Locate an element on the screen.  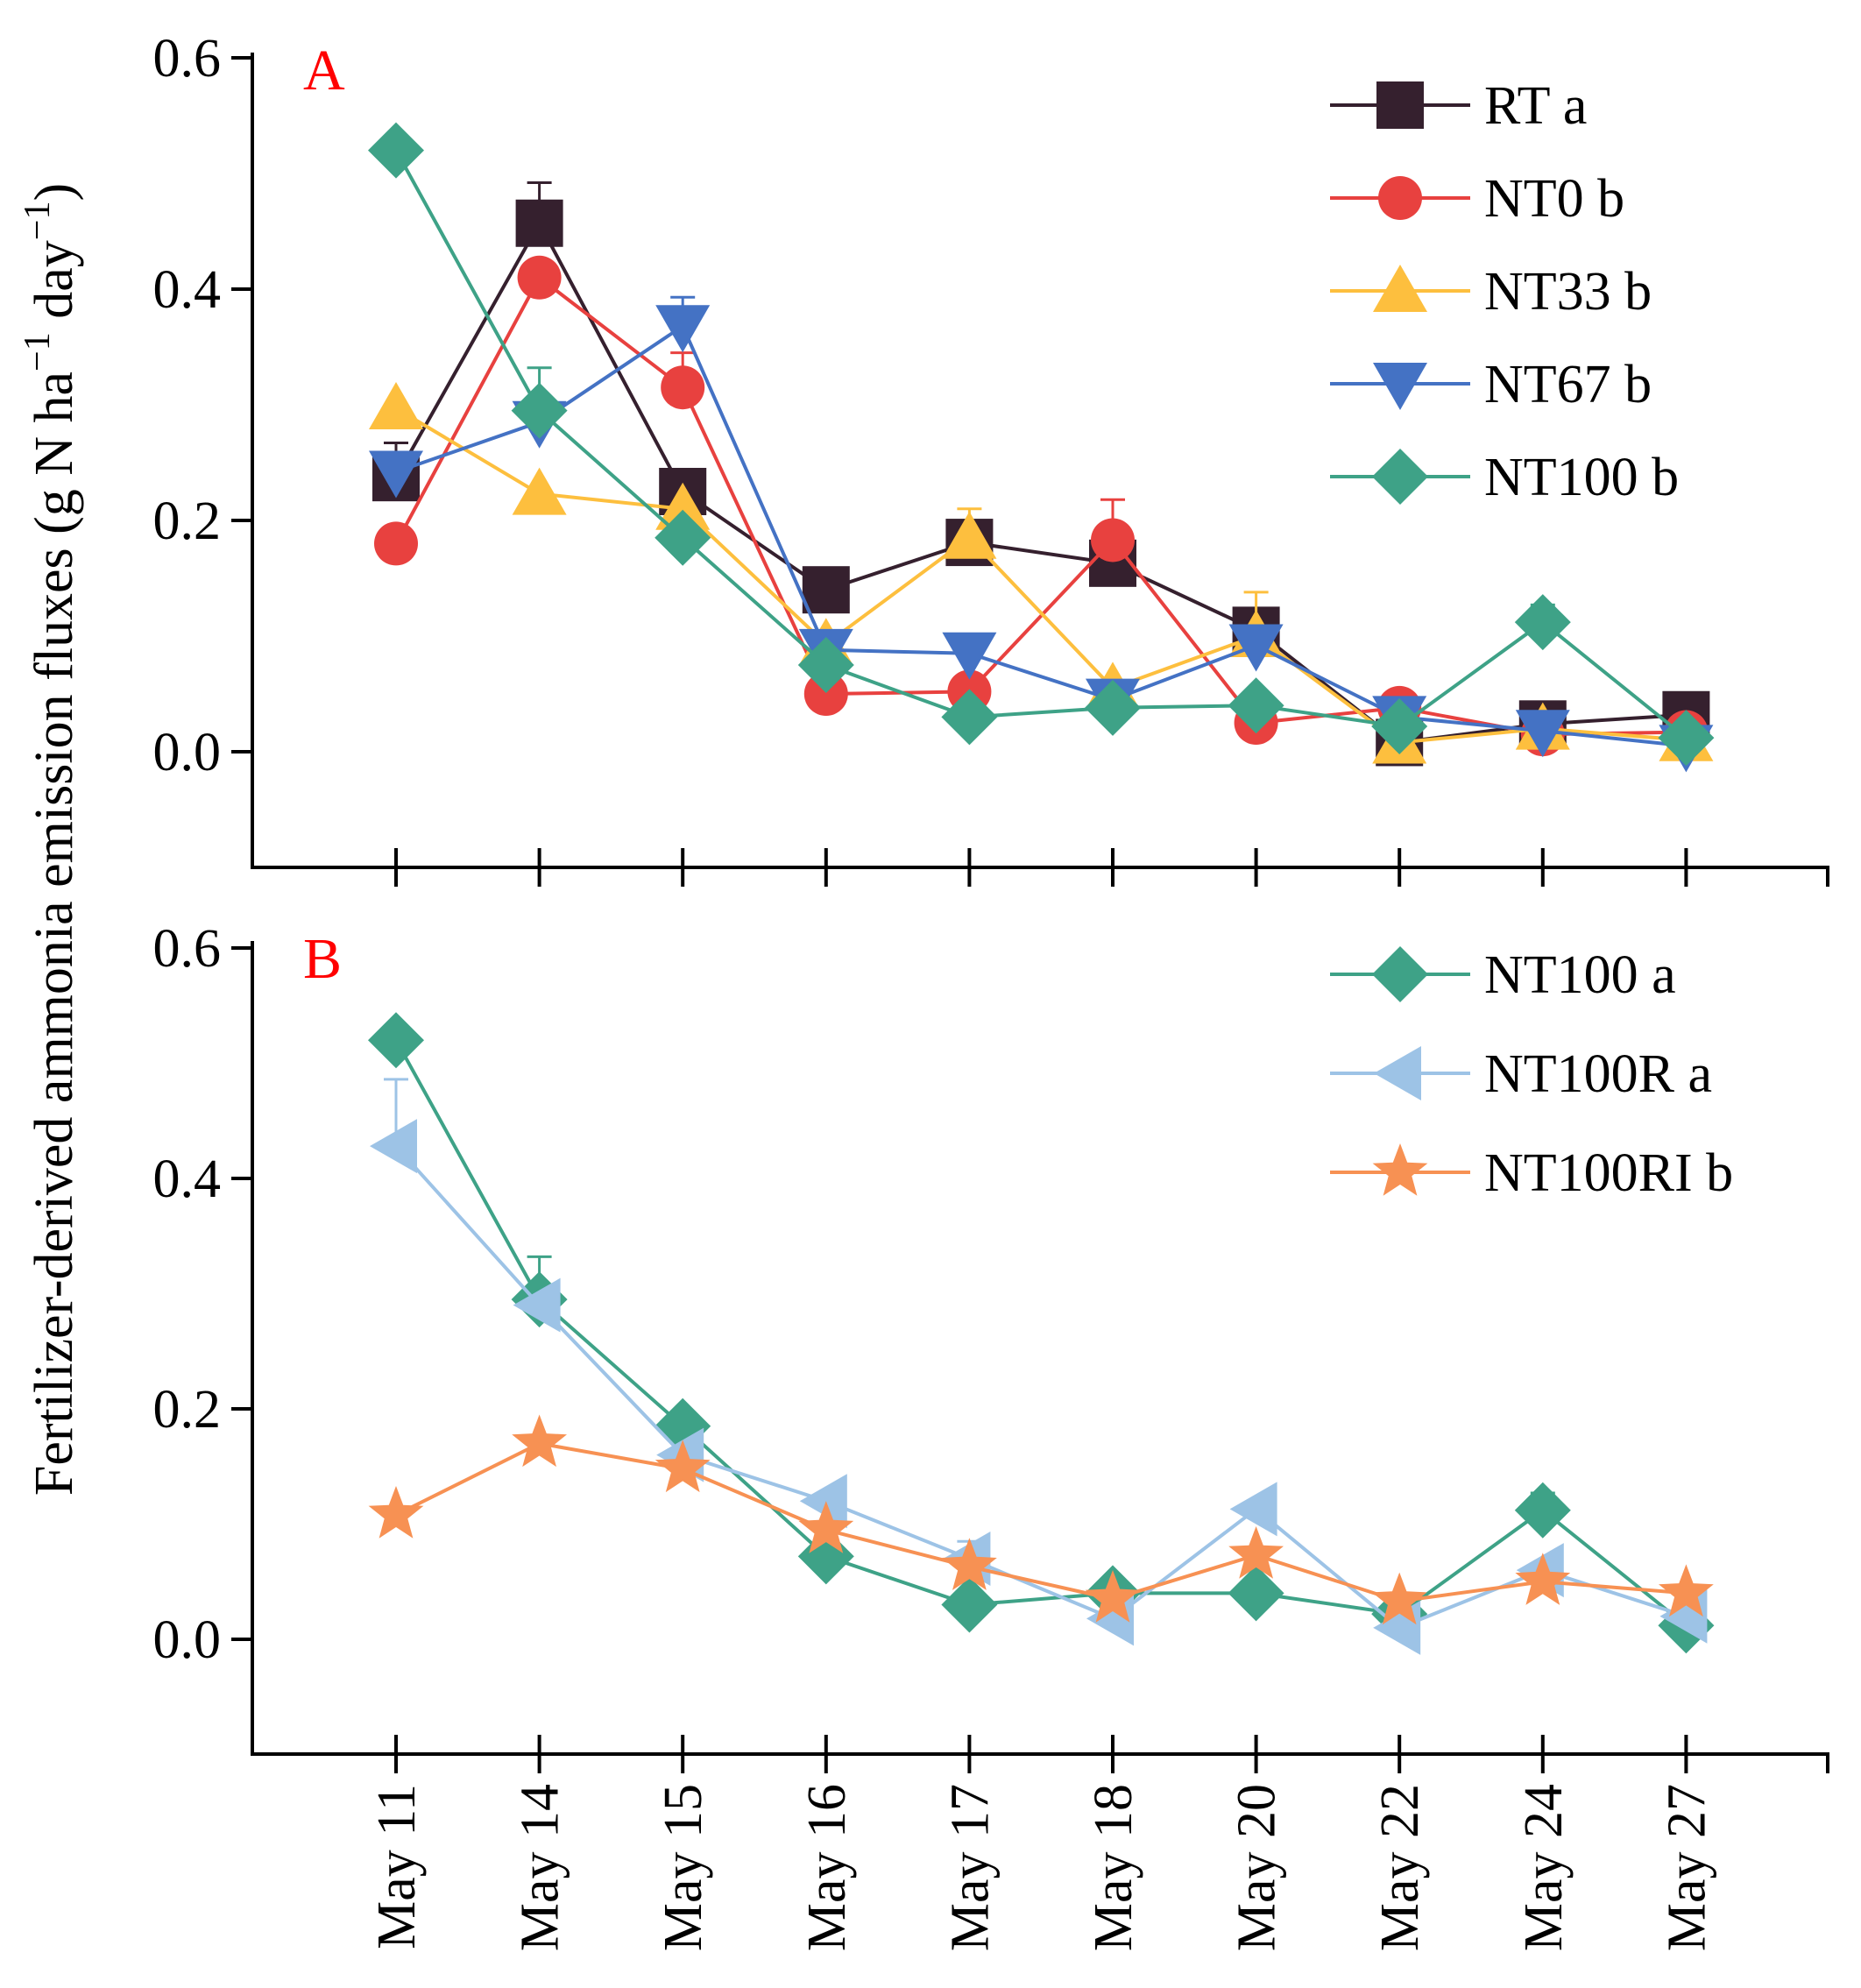
x-tick-label: May 15 is located at coordinates (683, 1867).